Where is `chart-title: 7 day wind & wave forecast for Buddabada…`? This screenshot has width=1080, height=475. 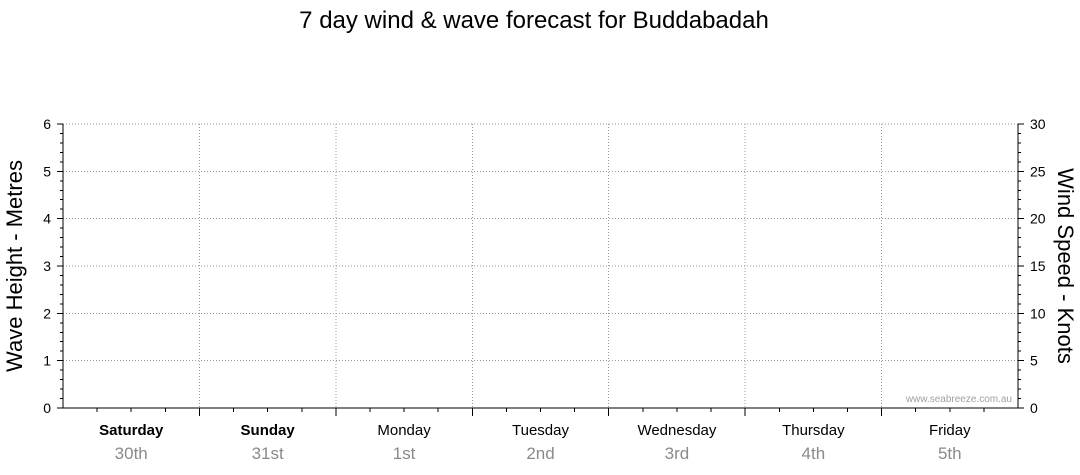 chart-title: 7 day wind & wave forecast for Buddabada… is located at coordinates (534, 20).